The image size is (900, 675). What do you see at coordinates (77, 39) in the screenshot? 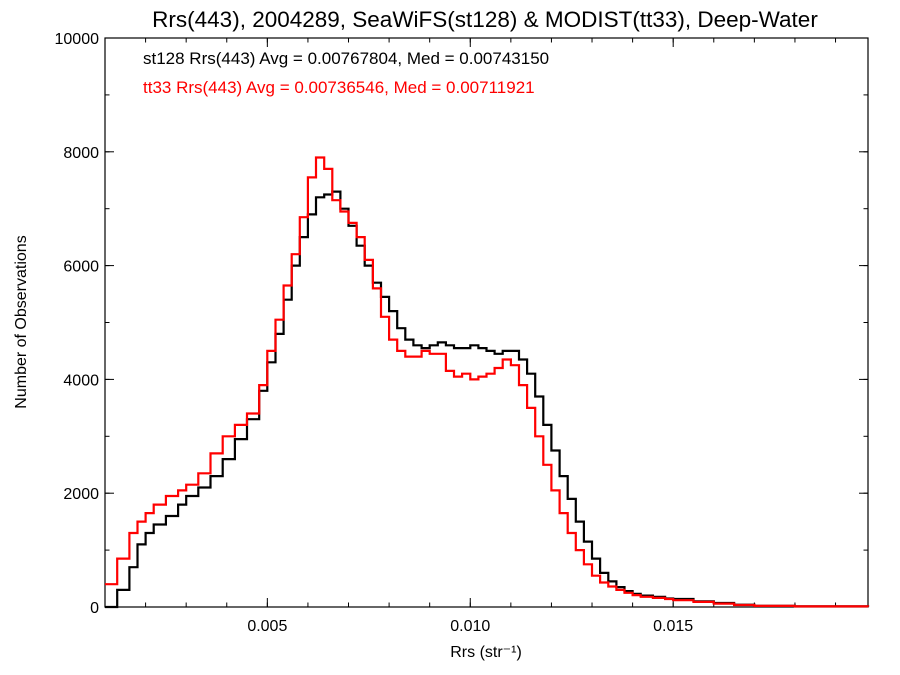
I see `y-tick-label: 10000` at bounding box center [77, 39].